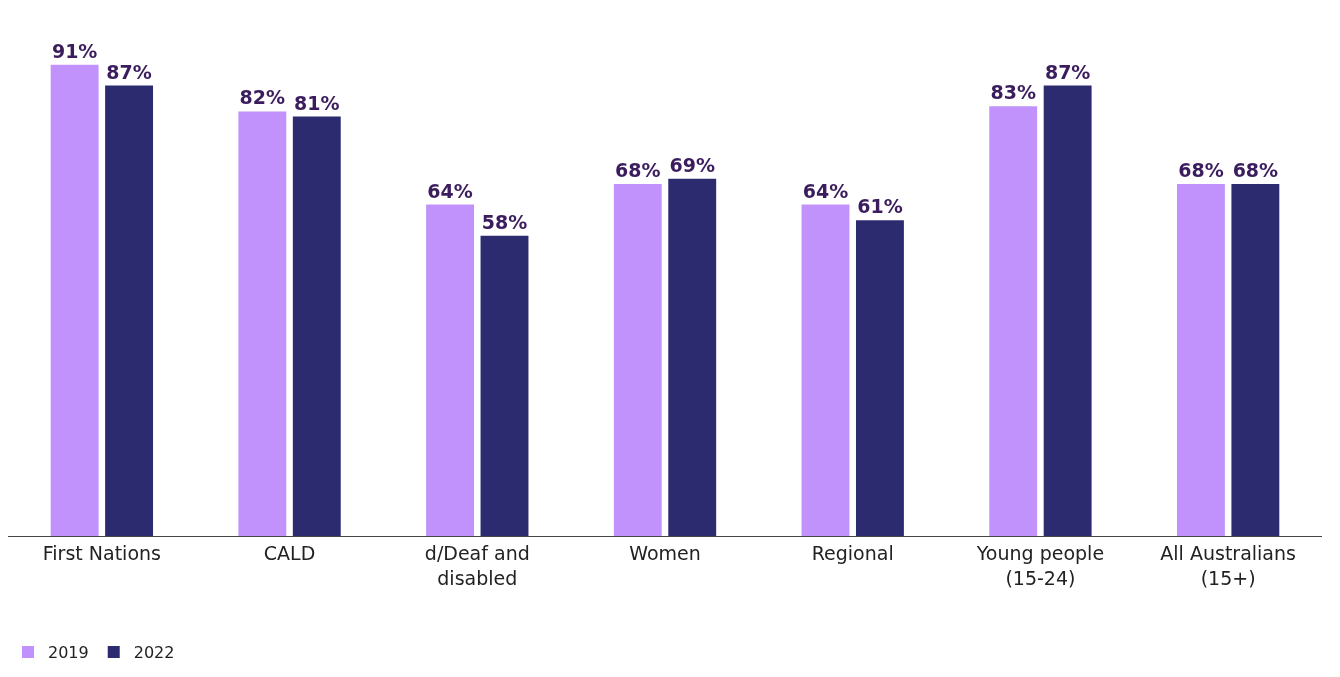 Image resolution: width=1340 pixels, height=677 pixels. What do you see at coordinates (262, 97) in the screenshot?
I see `data-label: 82%` at bounding box center [262, 97].